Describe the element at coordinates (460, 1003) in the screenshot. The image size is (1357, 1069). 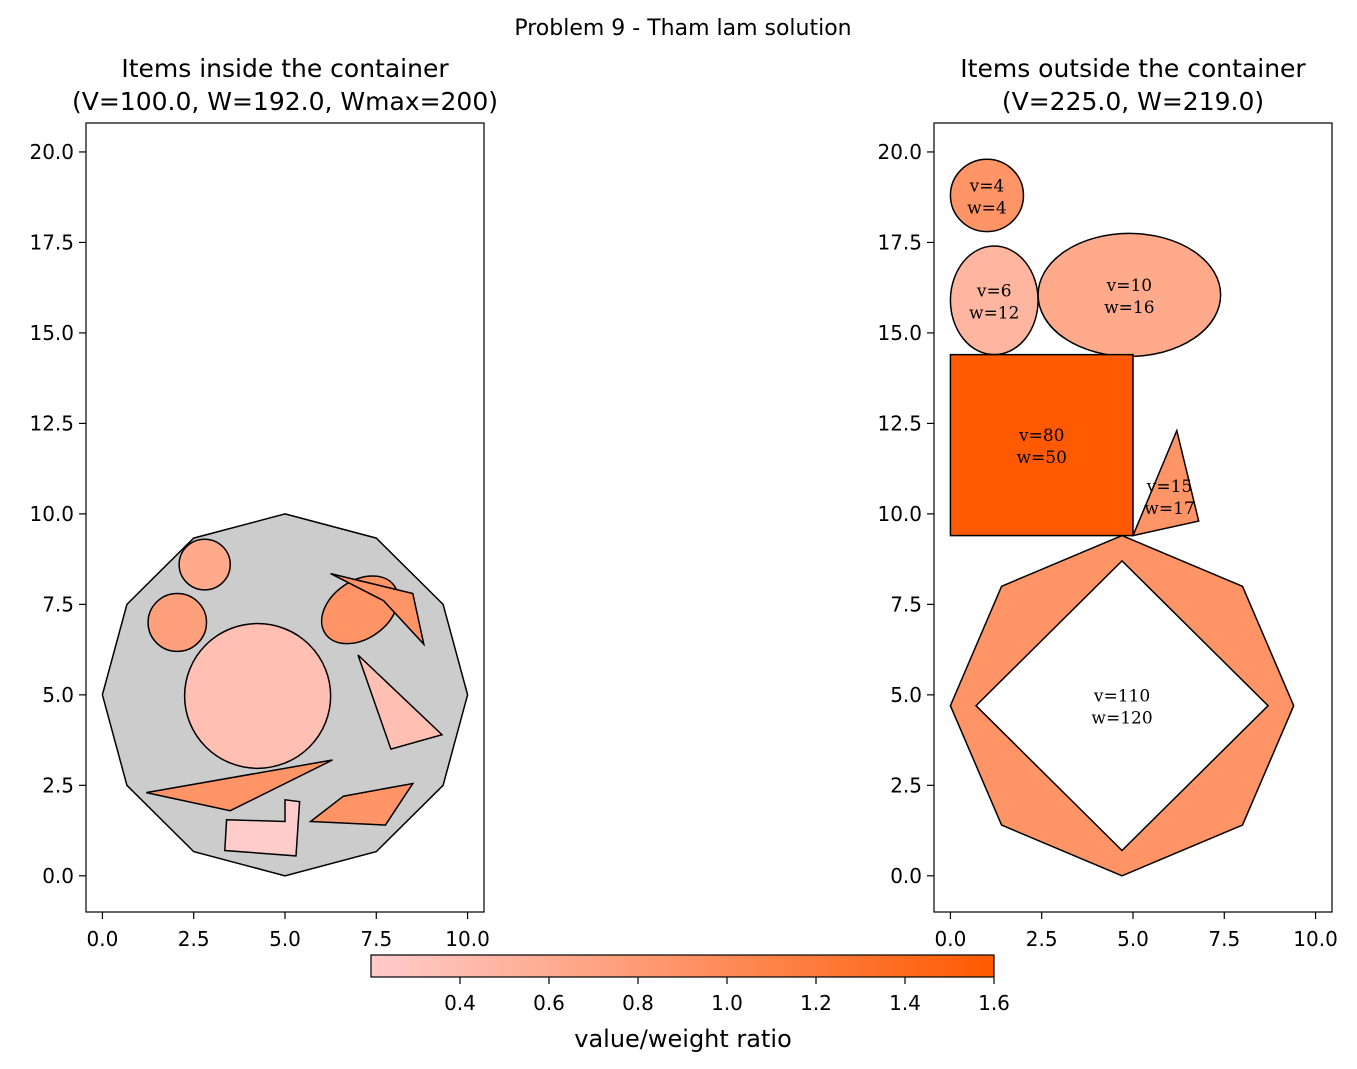
I see `colorbar-tick-label: 0.4` at that location.